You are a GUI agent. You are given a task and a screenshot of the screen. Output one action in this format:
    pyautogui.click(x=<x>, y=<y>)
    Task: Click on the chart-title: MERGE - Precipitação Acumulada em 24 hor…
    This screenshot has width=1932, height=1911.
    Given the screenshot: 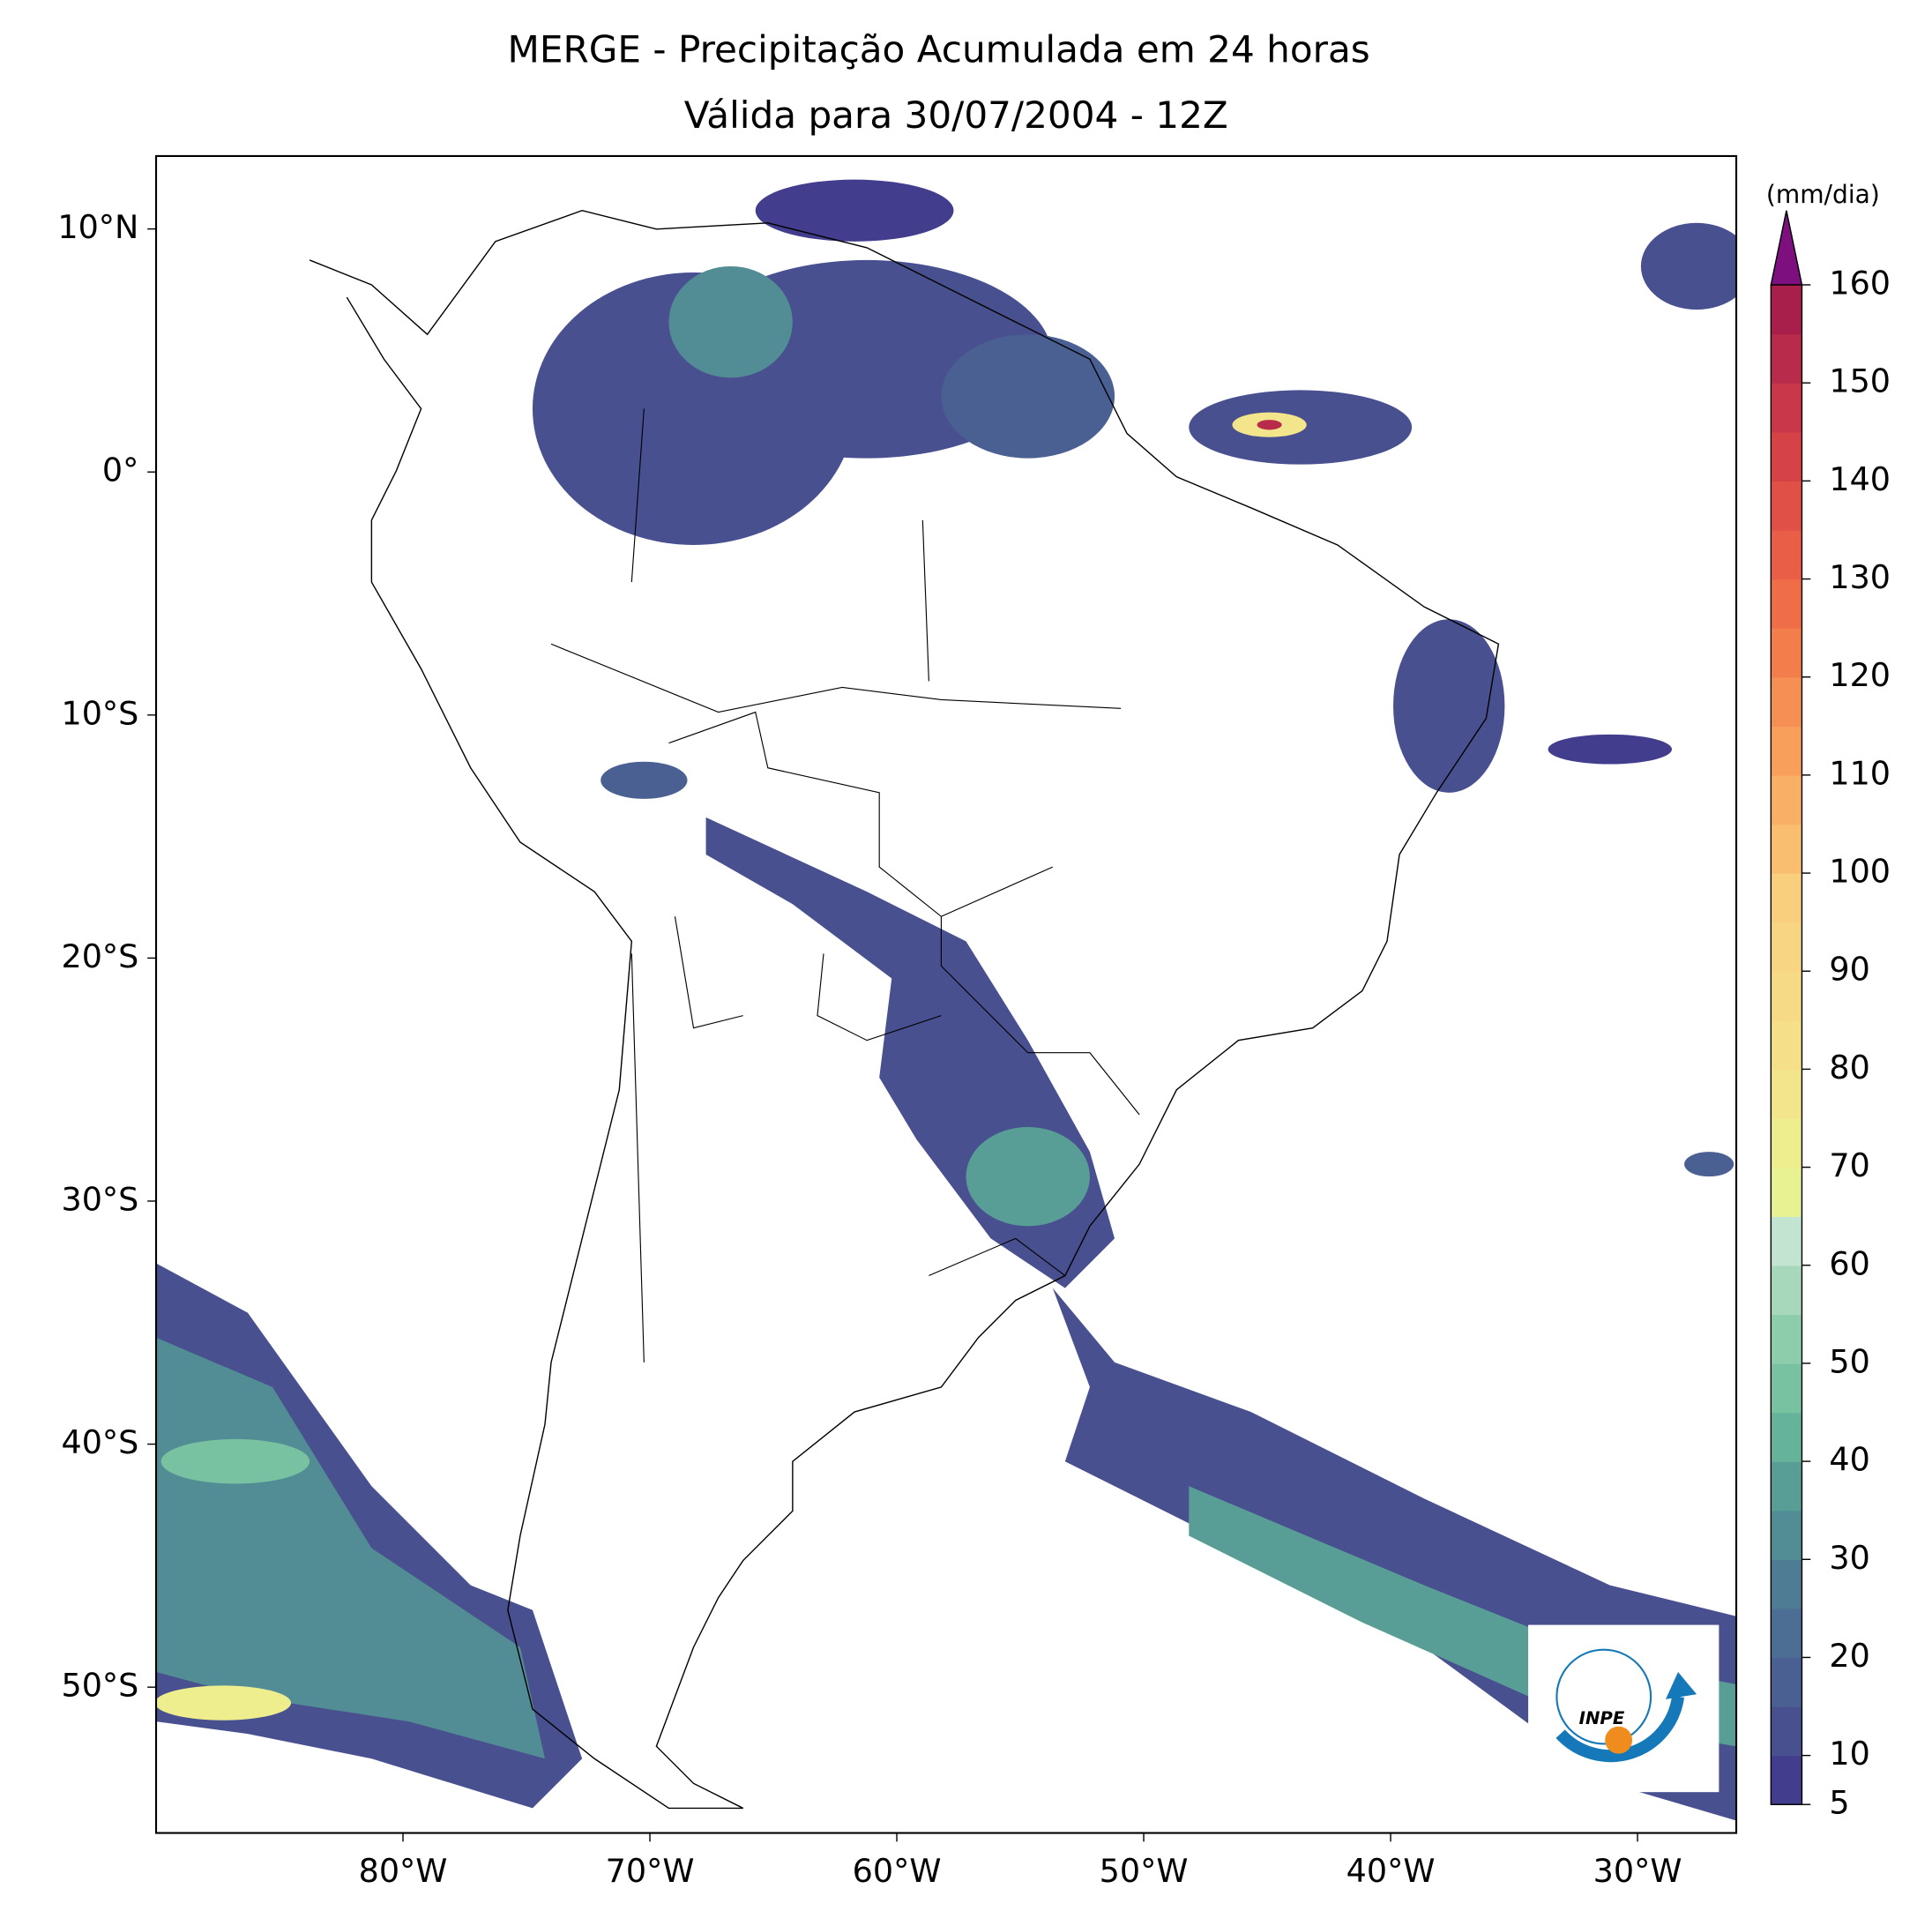 What is the action you would take?
    pyautogui.click(x=938, y=49)
    